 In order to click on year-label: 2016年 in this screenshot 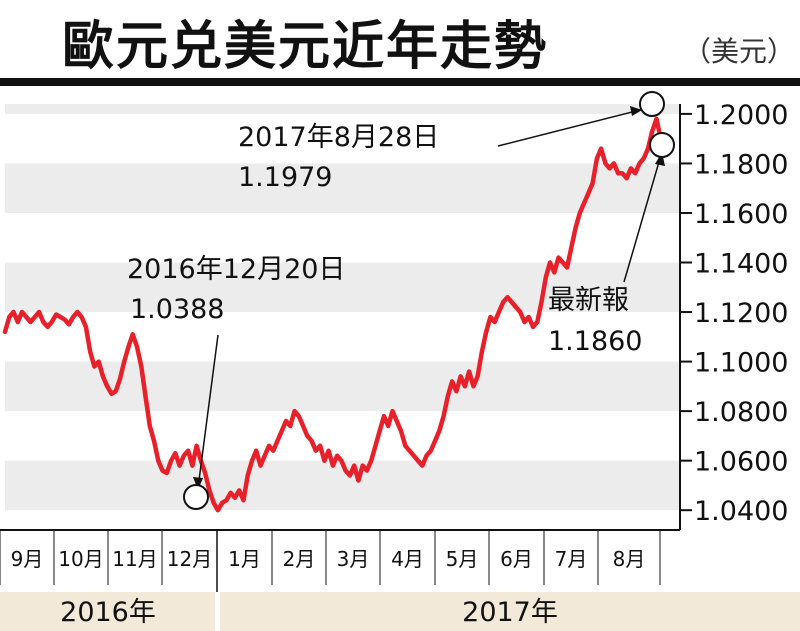, I will do `click(108, 612)`.